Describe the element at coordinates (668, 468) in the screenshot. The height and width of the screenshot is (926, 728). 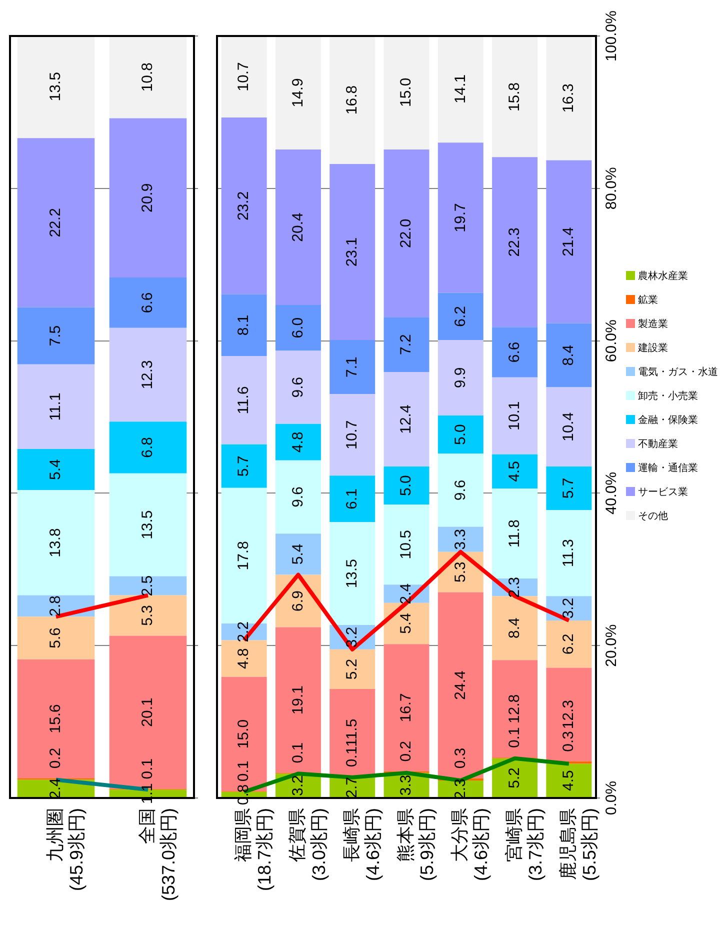
I see `legend-label: 運輸・通信業` at that location.